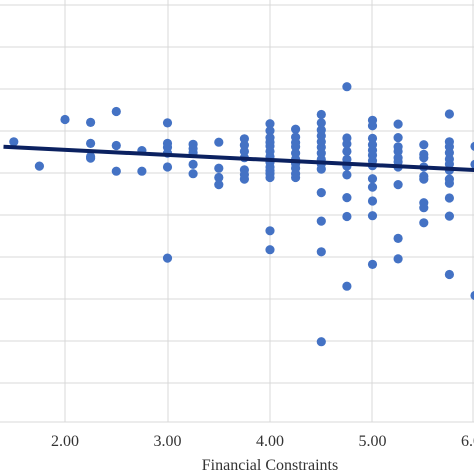 Image resolution: width=474 pixels, height=474 pixels. I want to click on trendline, so click(238, 158).